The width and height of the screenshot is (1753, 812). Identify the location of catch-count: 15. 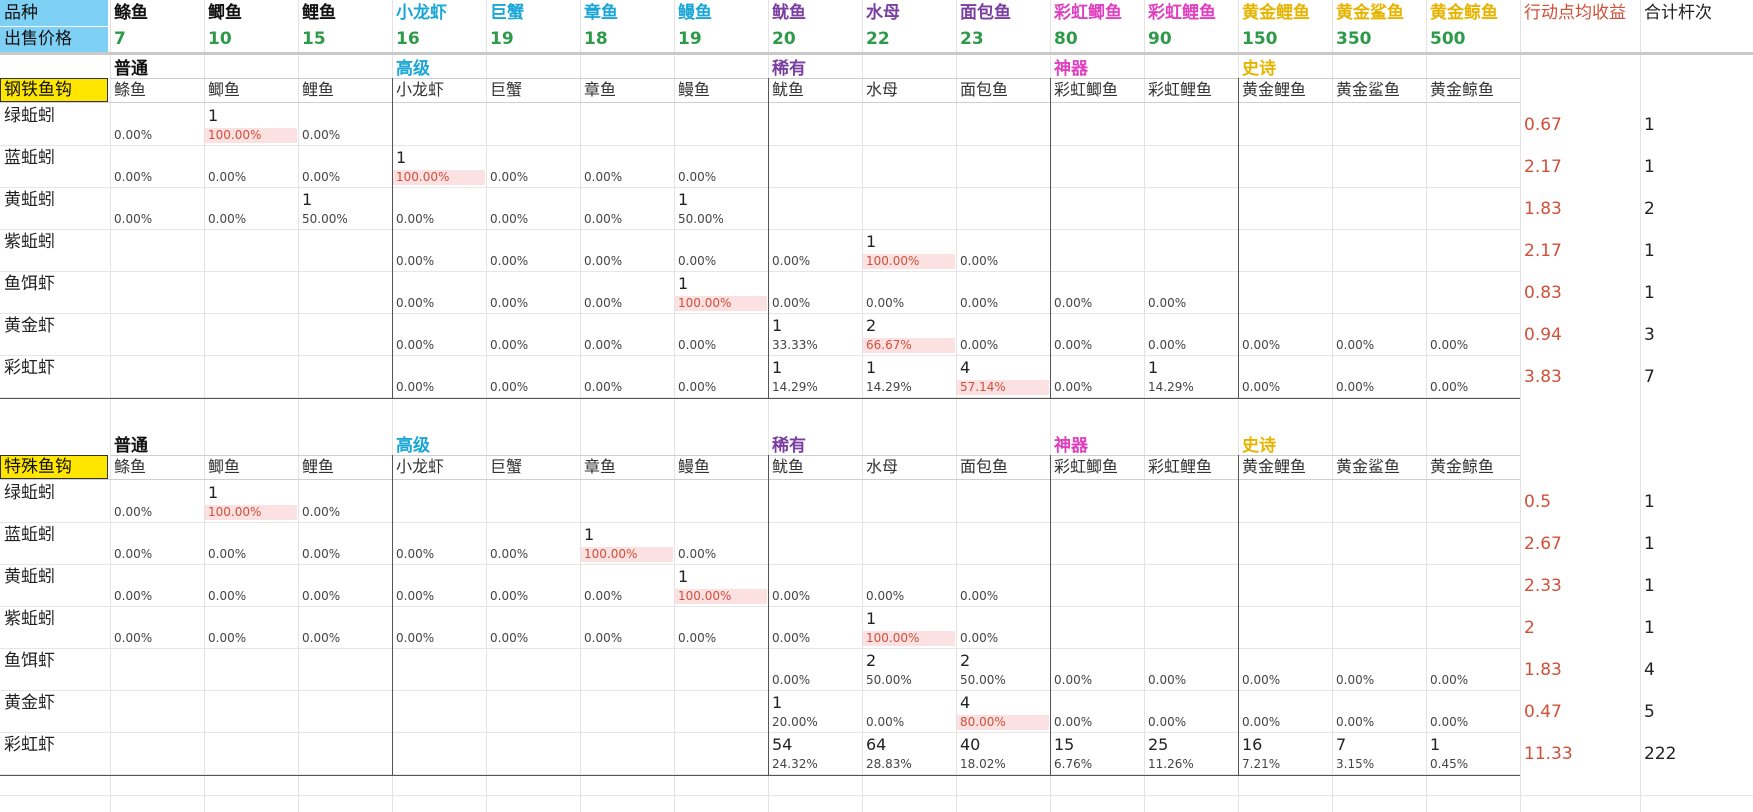
(1064, 744).